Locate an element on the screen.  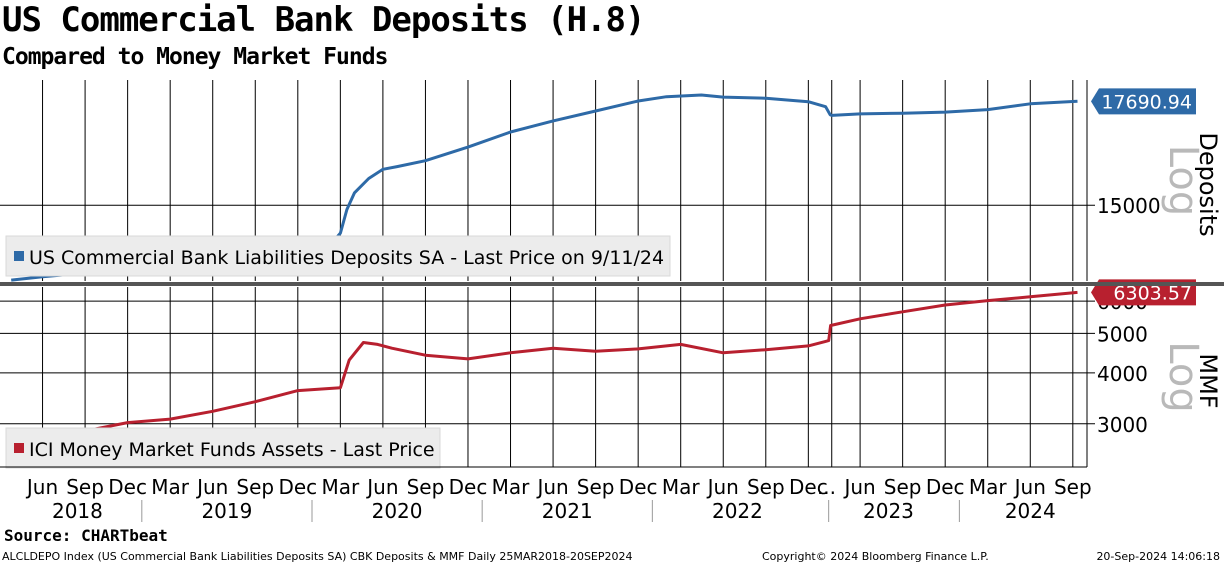
last-value-text: 6303.57 is located at coordinates (1152, 293).